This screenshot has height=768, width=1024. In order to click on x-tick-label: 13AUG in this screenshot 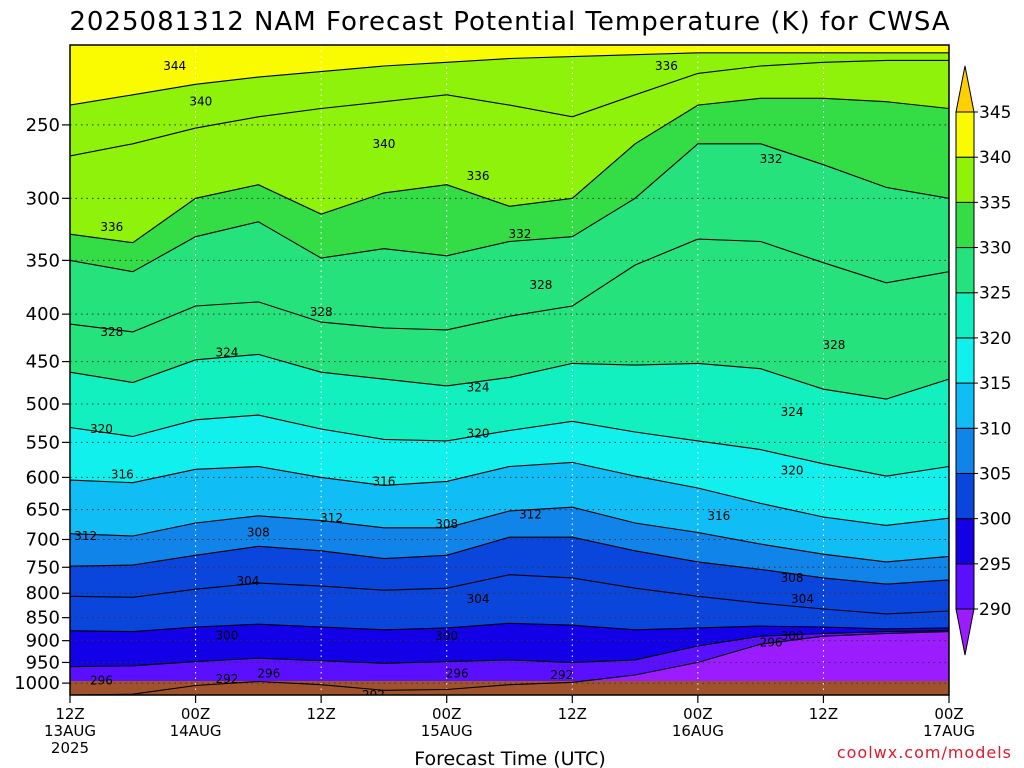, I will do `click(70, 731)`.